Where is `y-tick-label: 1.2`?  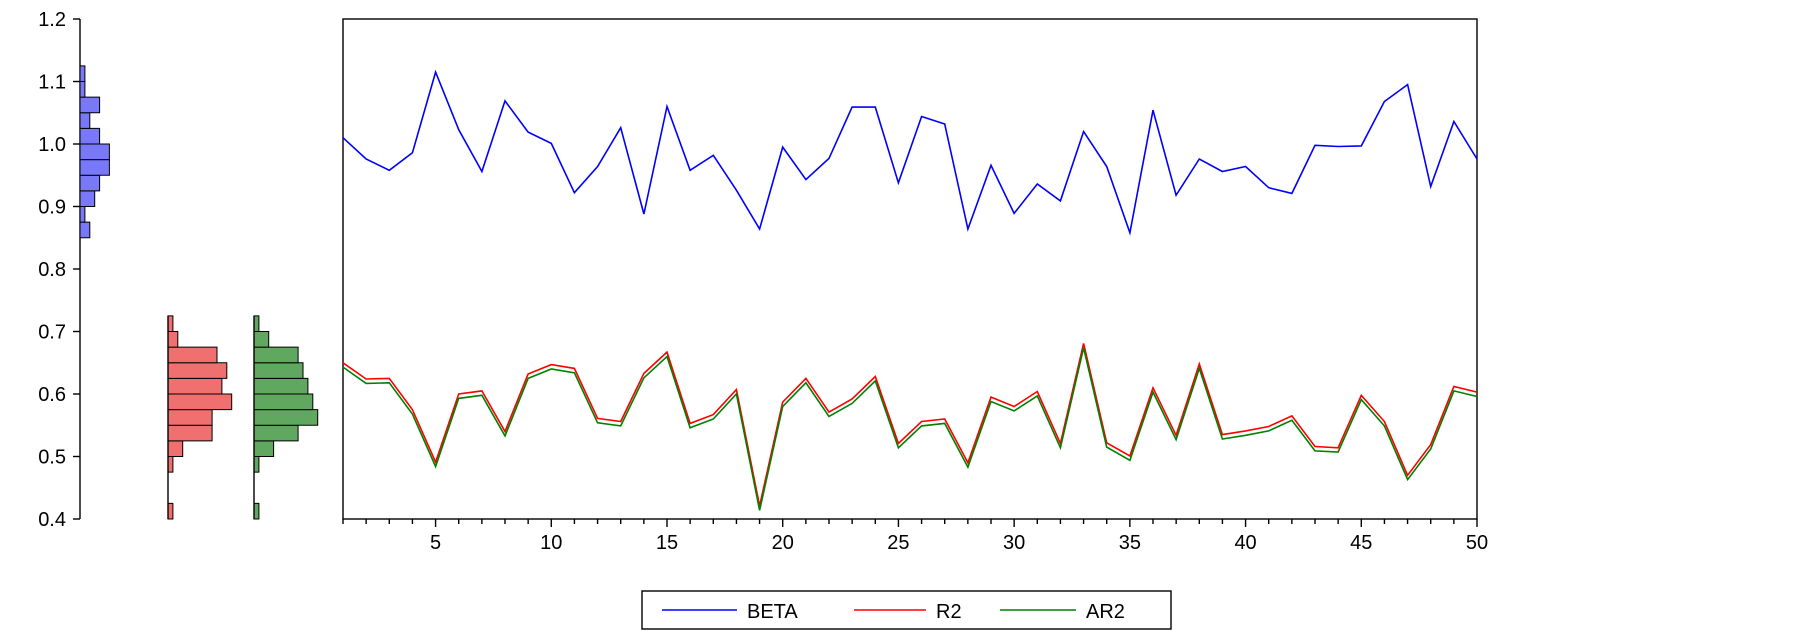 y-tick-label: 1.2 is located at coordinates (52, 20).